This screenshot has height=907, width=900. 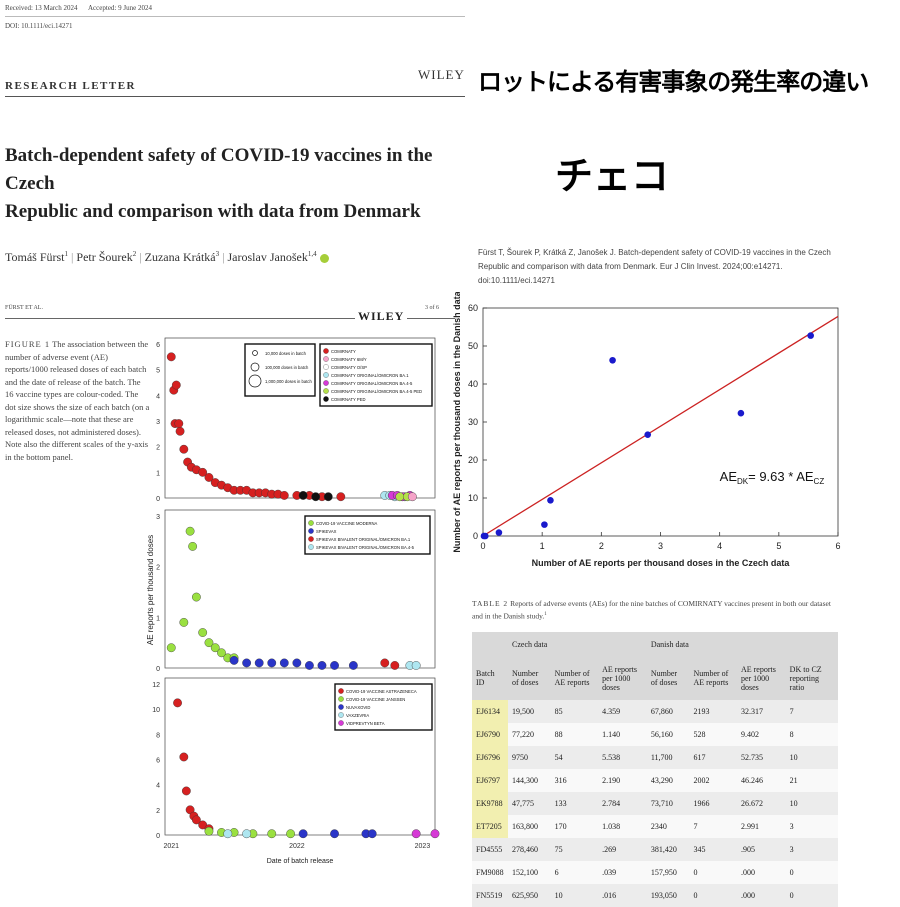 I want to click on table-cell: 3, so click(x=791, y=826).